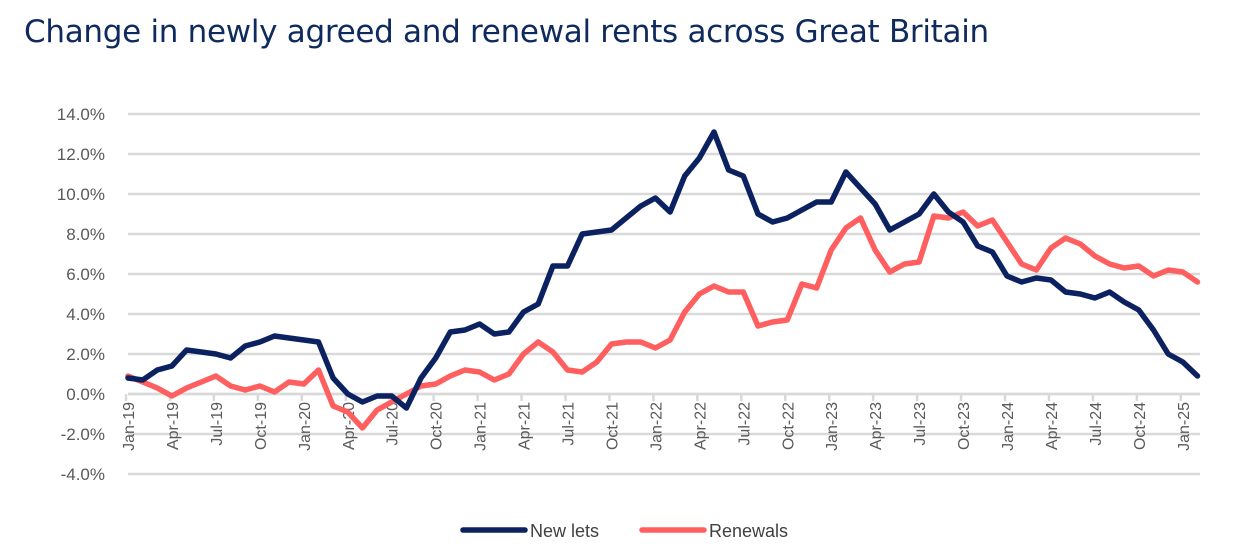  Describe the element at coordinates (920, 424) in the screenshot. I see `x-tick-label: Jul-23` at that location.